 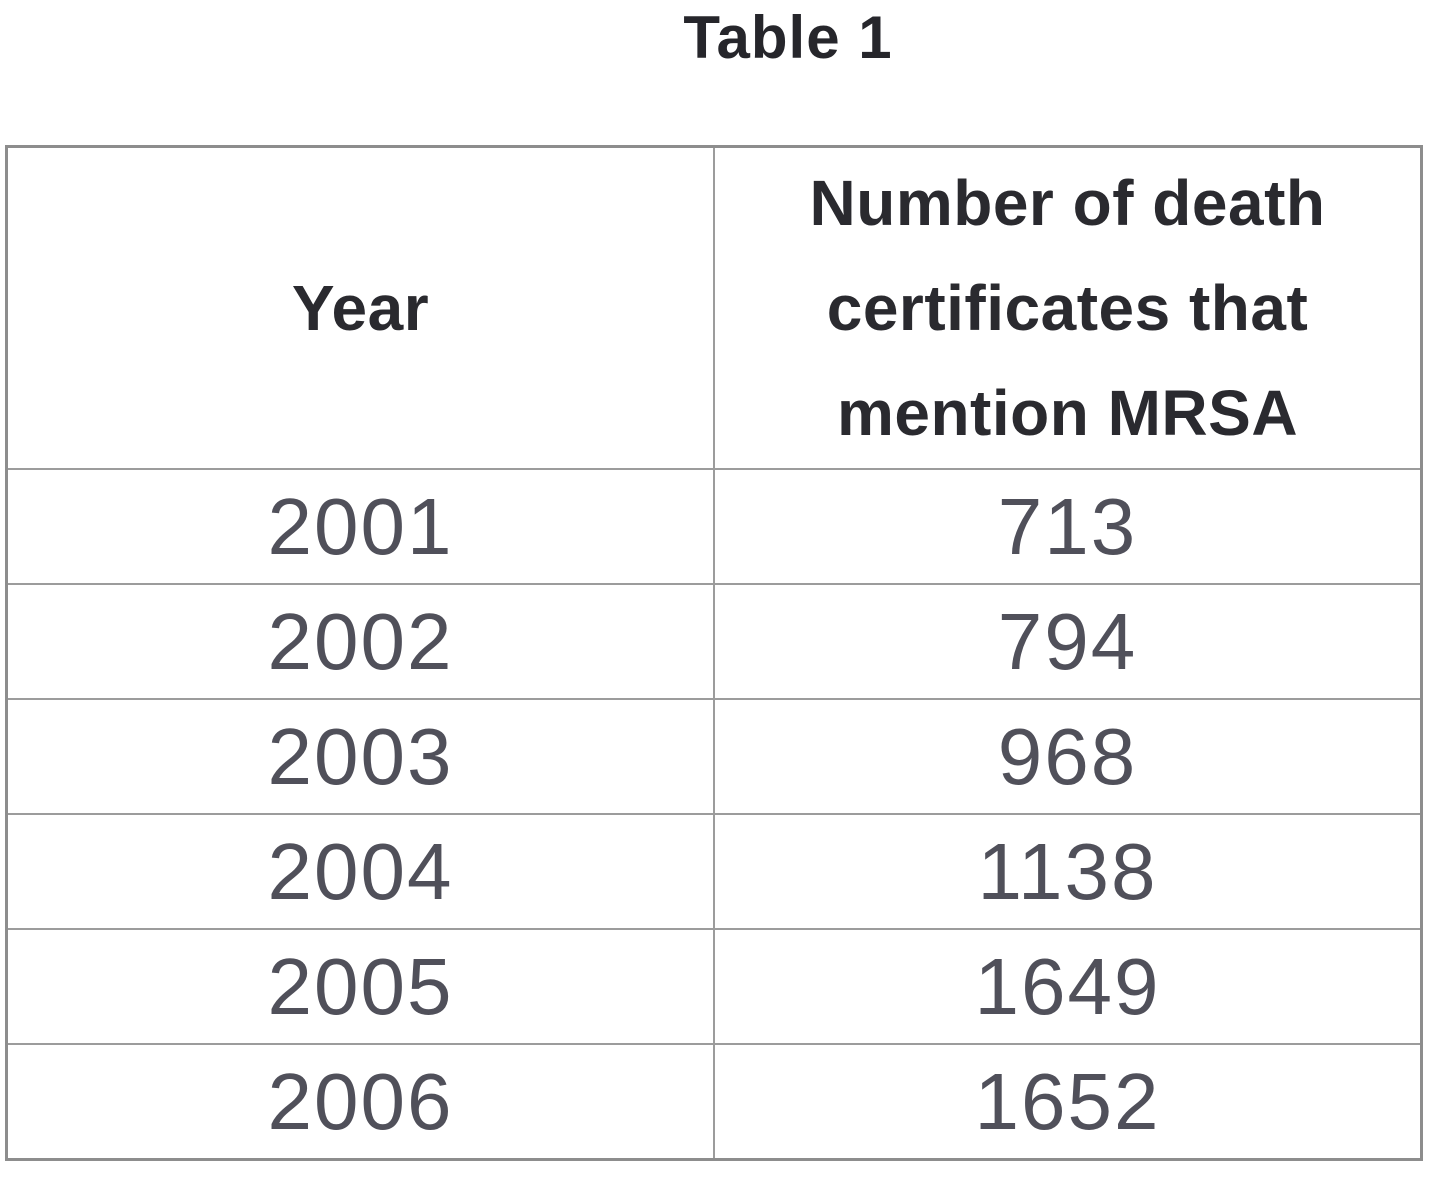 What do you see at coordinates (360, 641) in the screenshot?
I see `year-cell: 2002` at bounding box center [360, 641].